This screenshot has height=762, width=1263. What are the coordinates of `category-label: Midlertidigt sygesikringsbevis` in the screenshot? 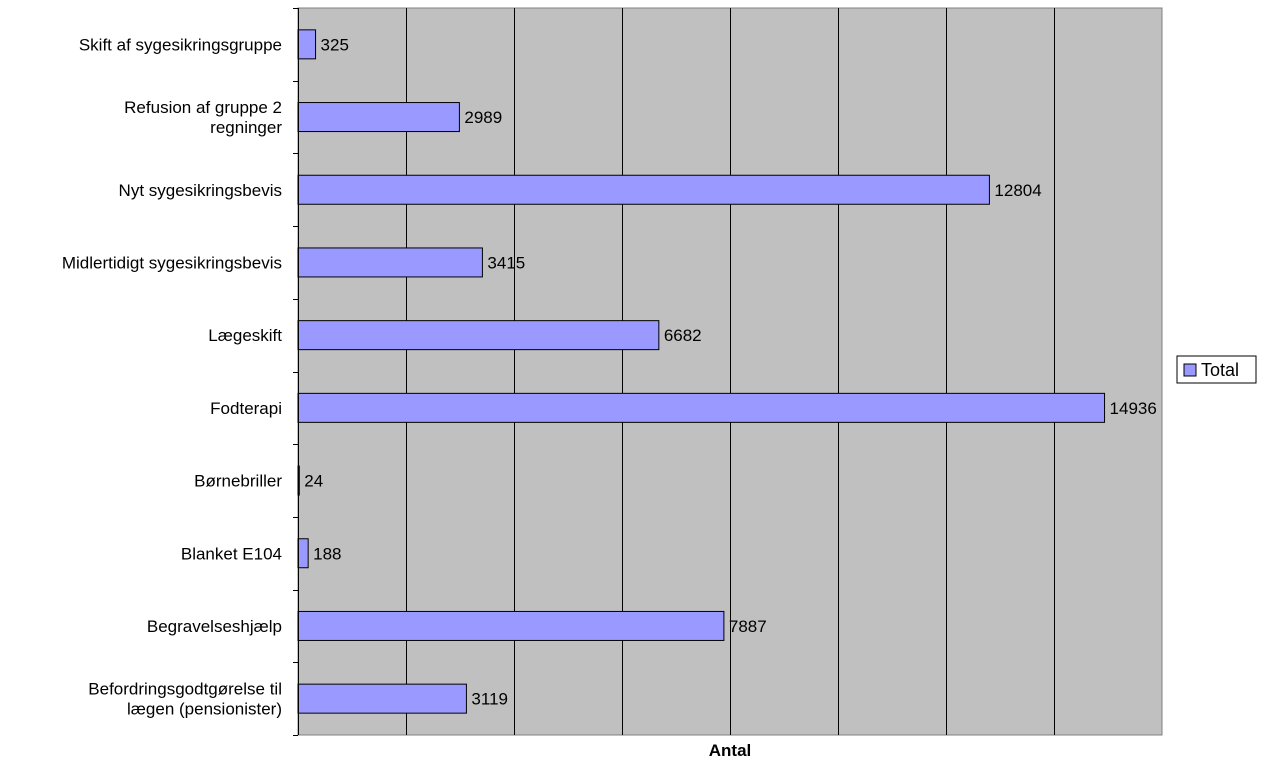 It's located at (172, 262).